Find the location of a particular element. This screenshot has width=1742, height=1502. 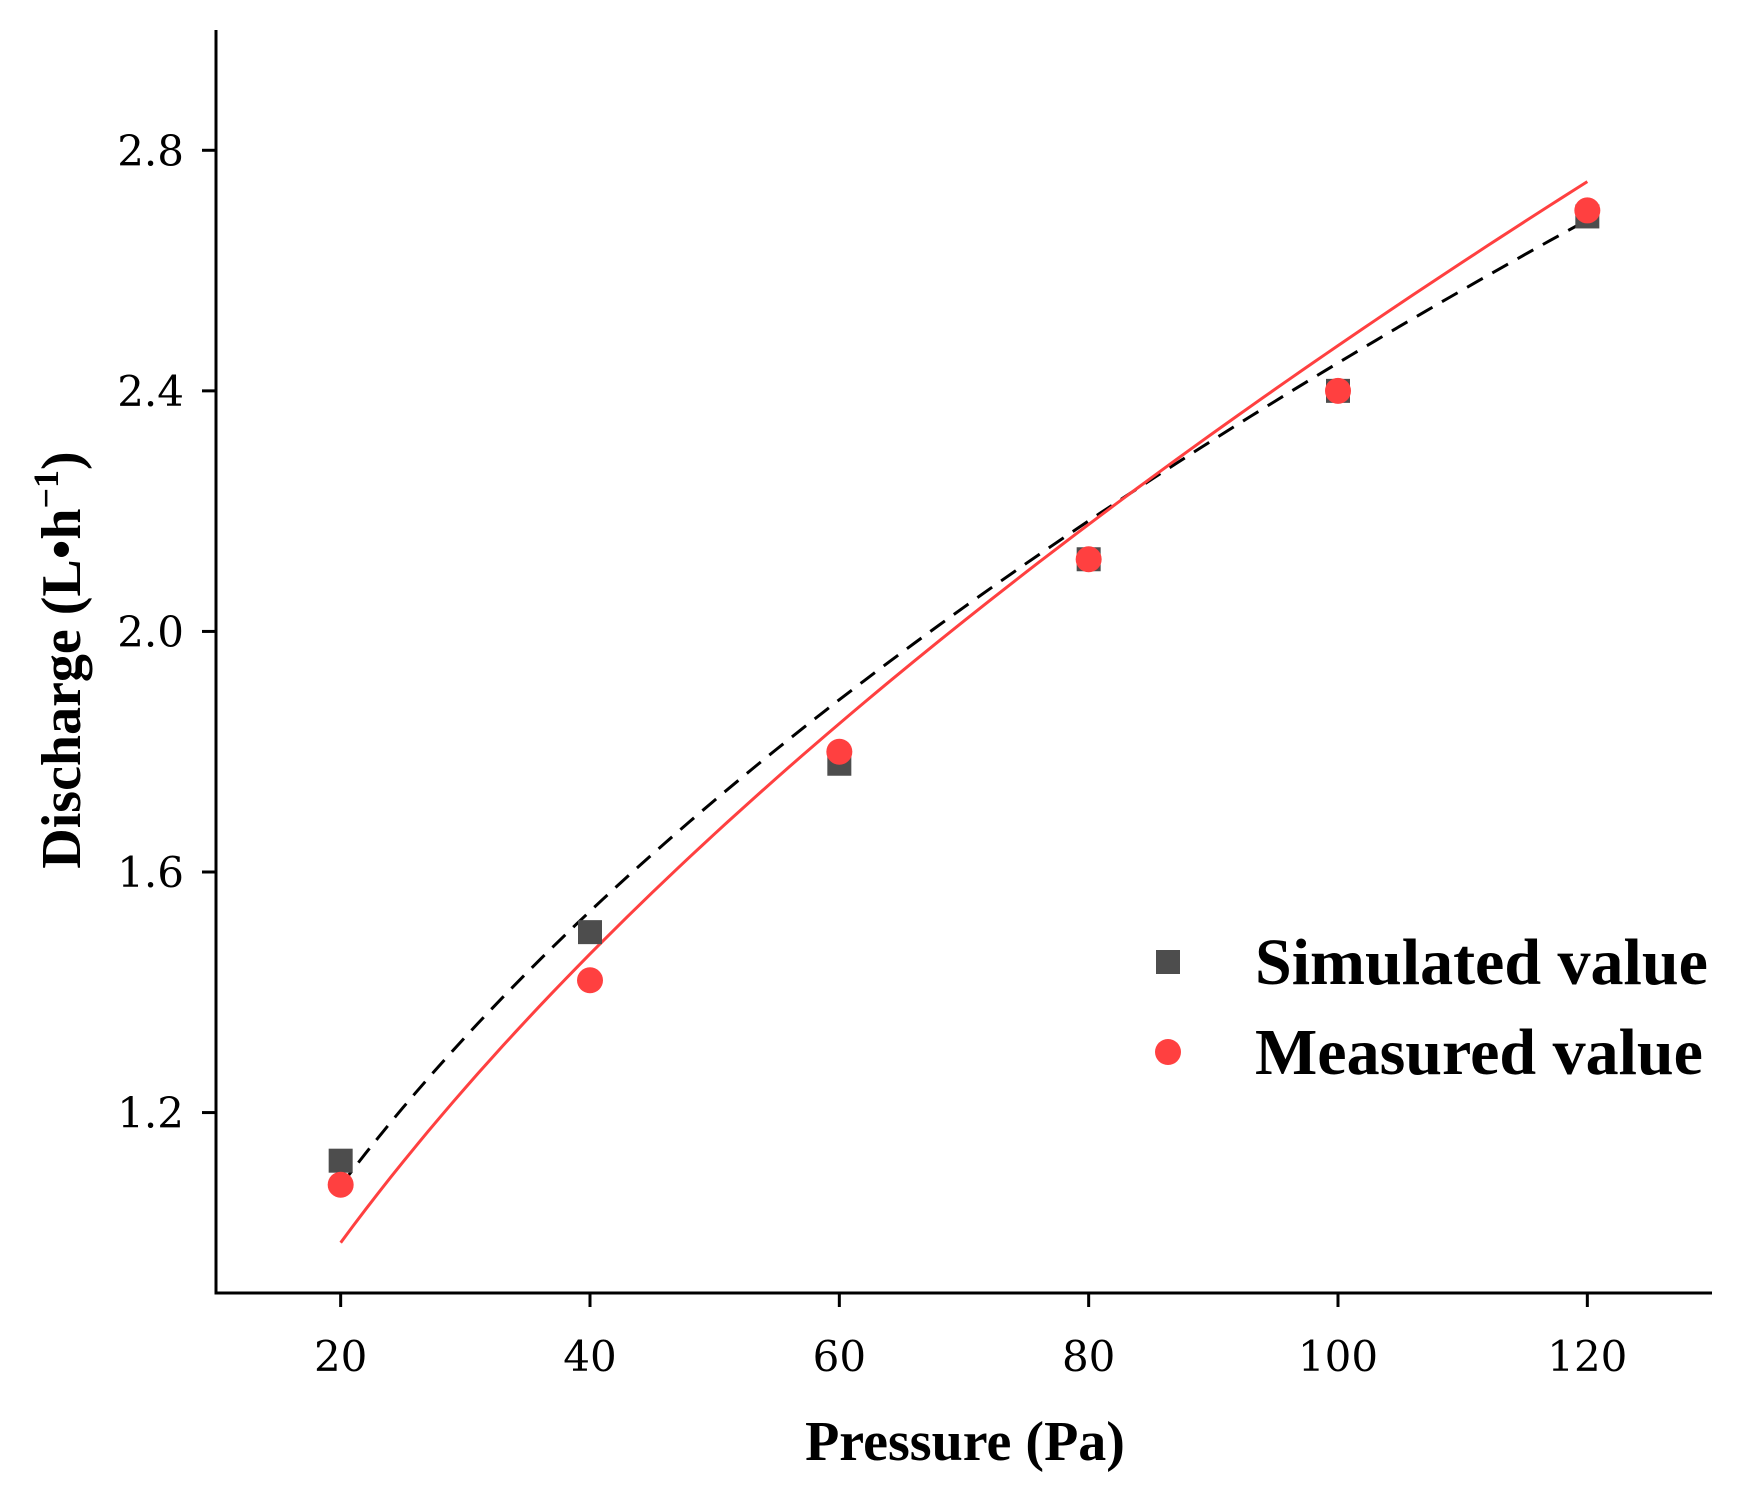

x-tick-label: 40 is located at coordinates (589, 1356).